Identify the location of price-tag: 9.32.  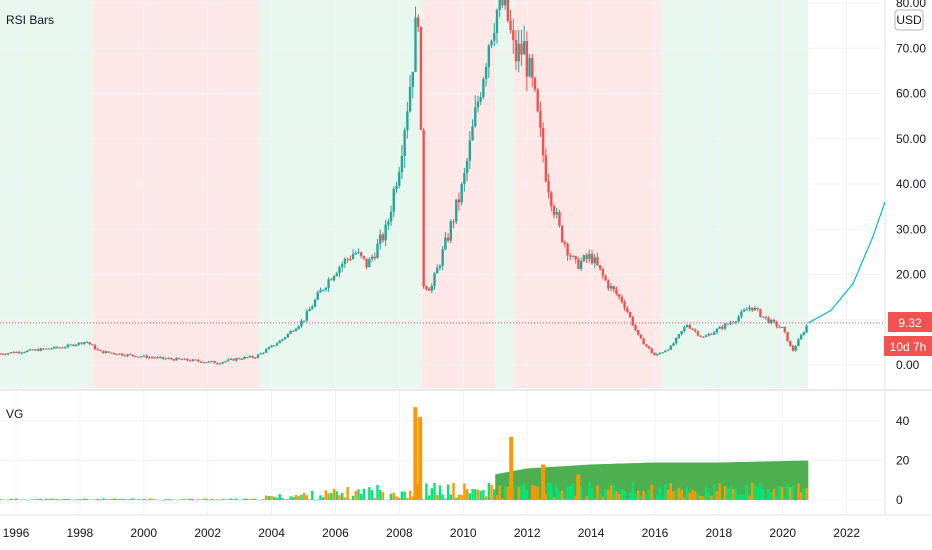
(910, 323).